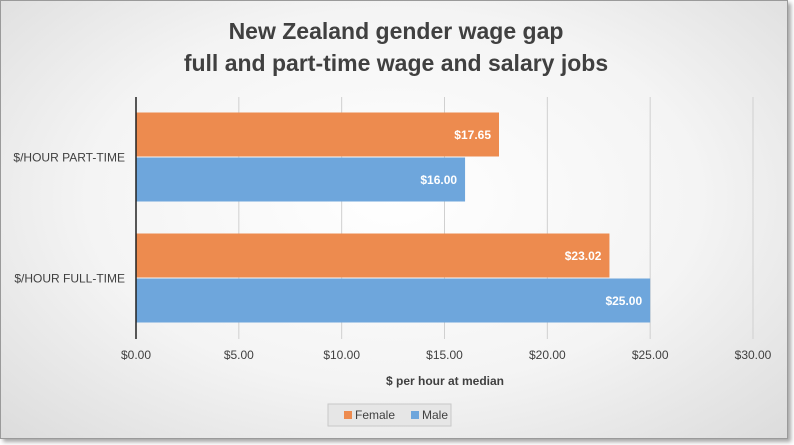  Describe the element at coordinates (136, 355) in the screenshot. I see `x-tick-label: $0.00` at that location.